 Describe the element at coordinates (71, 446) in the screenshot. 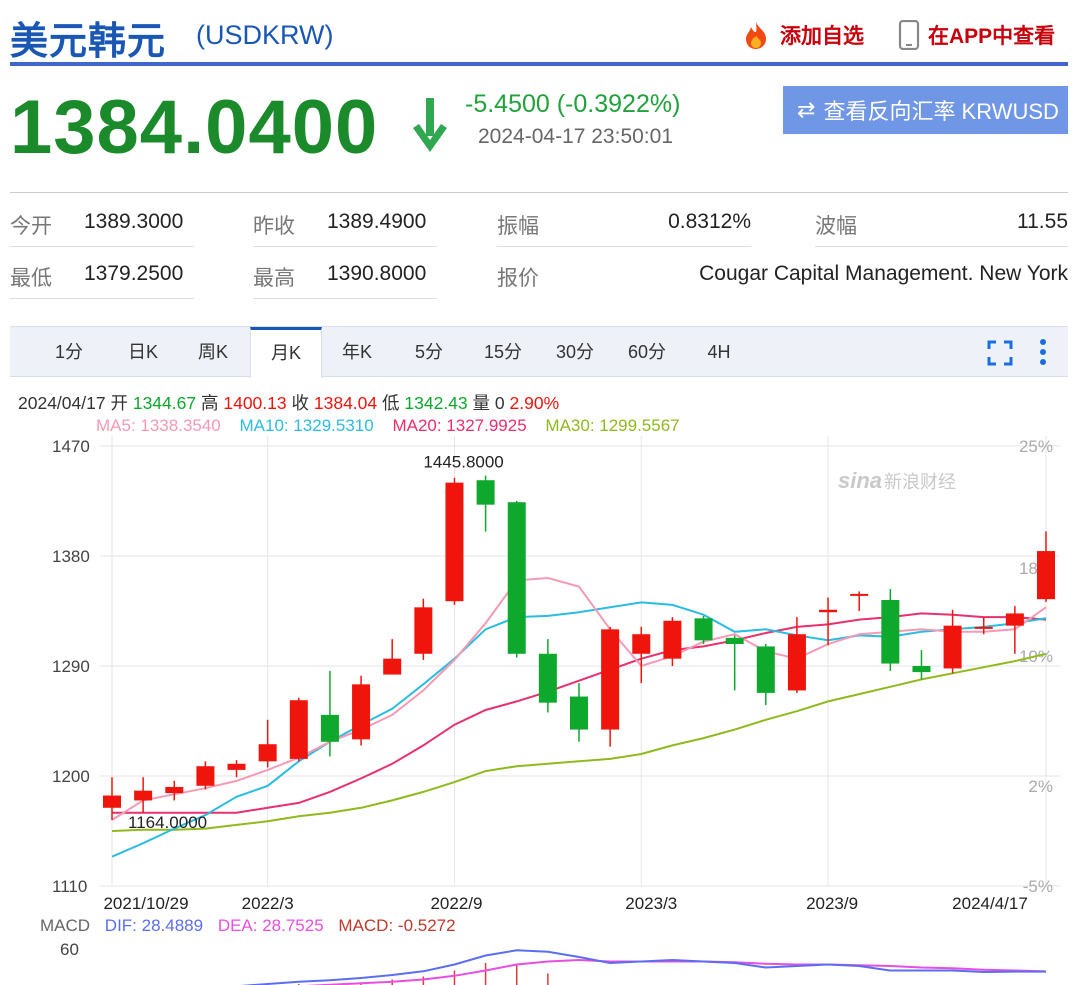

I see `y-tick-label: 1470` at that location.